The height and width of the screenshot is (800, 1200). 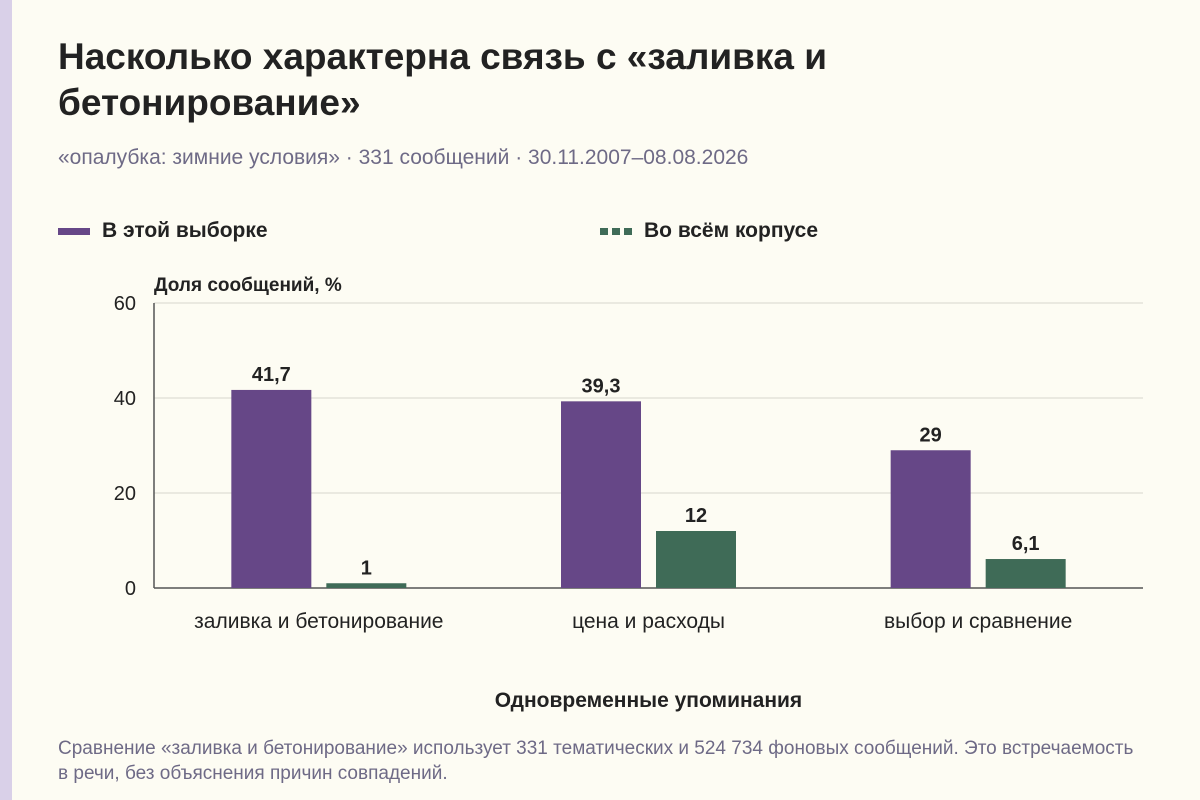 I want to click on accent-bar, so click(x=6, y=400).